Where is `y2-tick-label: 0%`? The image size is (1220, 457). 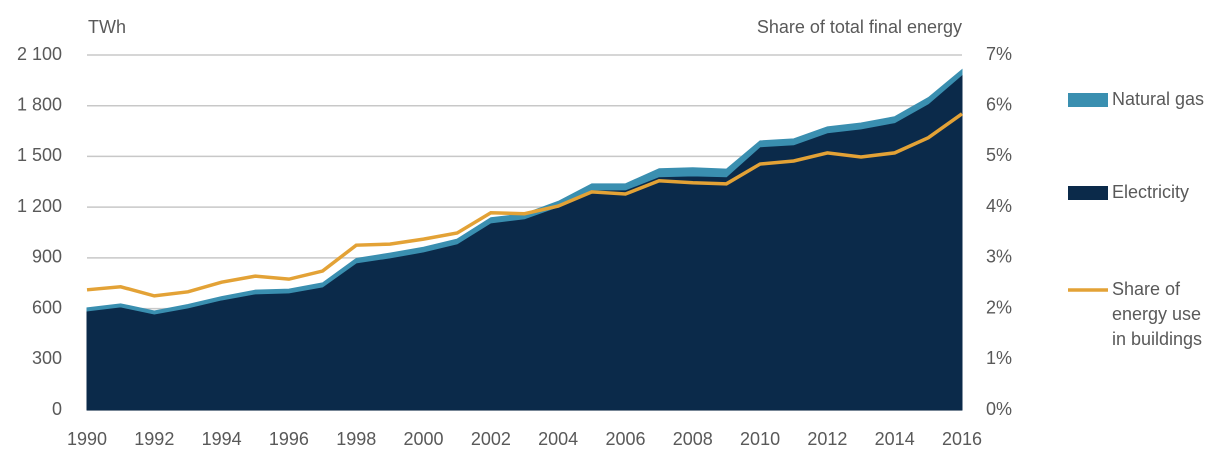
y2-tick-label: 0% is located at coordinates (999, 409).